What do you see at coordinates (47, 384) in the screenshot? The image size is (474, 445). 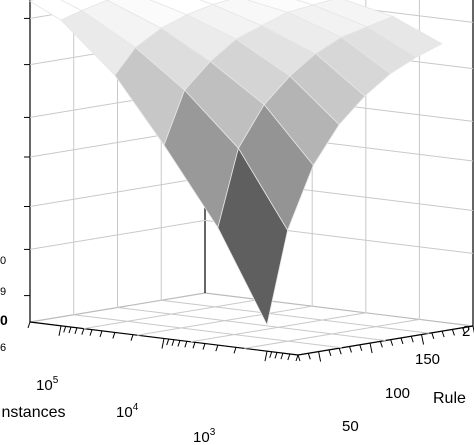 I see `instances-tick-label: 10⁵` at bounding box center [47, 384].